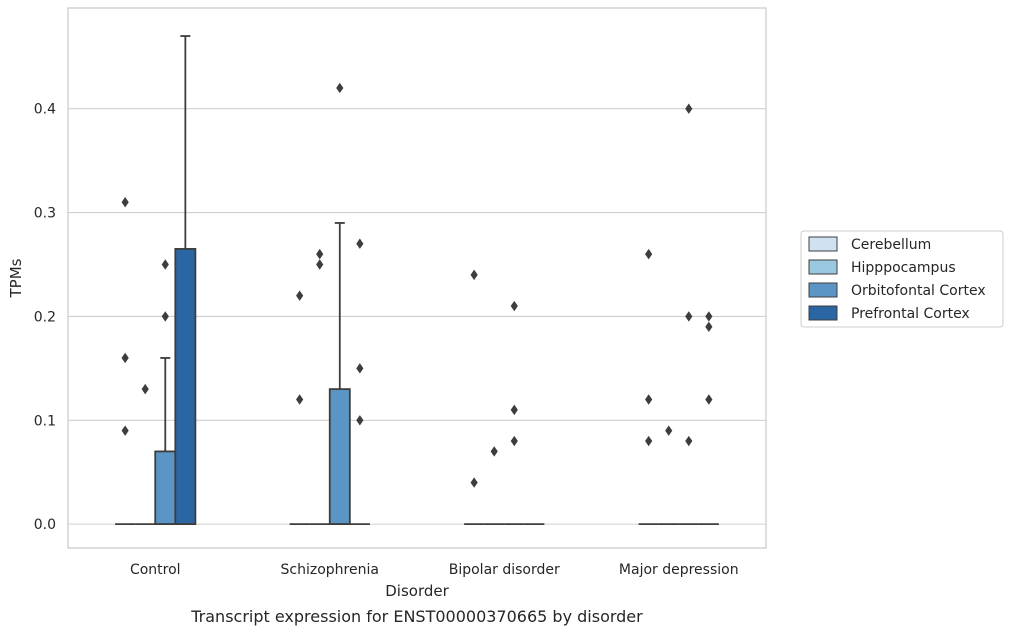 The height and width of the screenshot is (634, 1014). I want to click on legend-frame, so click(902, 279).